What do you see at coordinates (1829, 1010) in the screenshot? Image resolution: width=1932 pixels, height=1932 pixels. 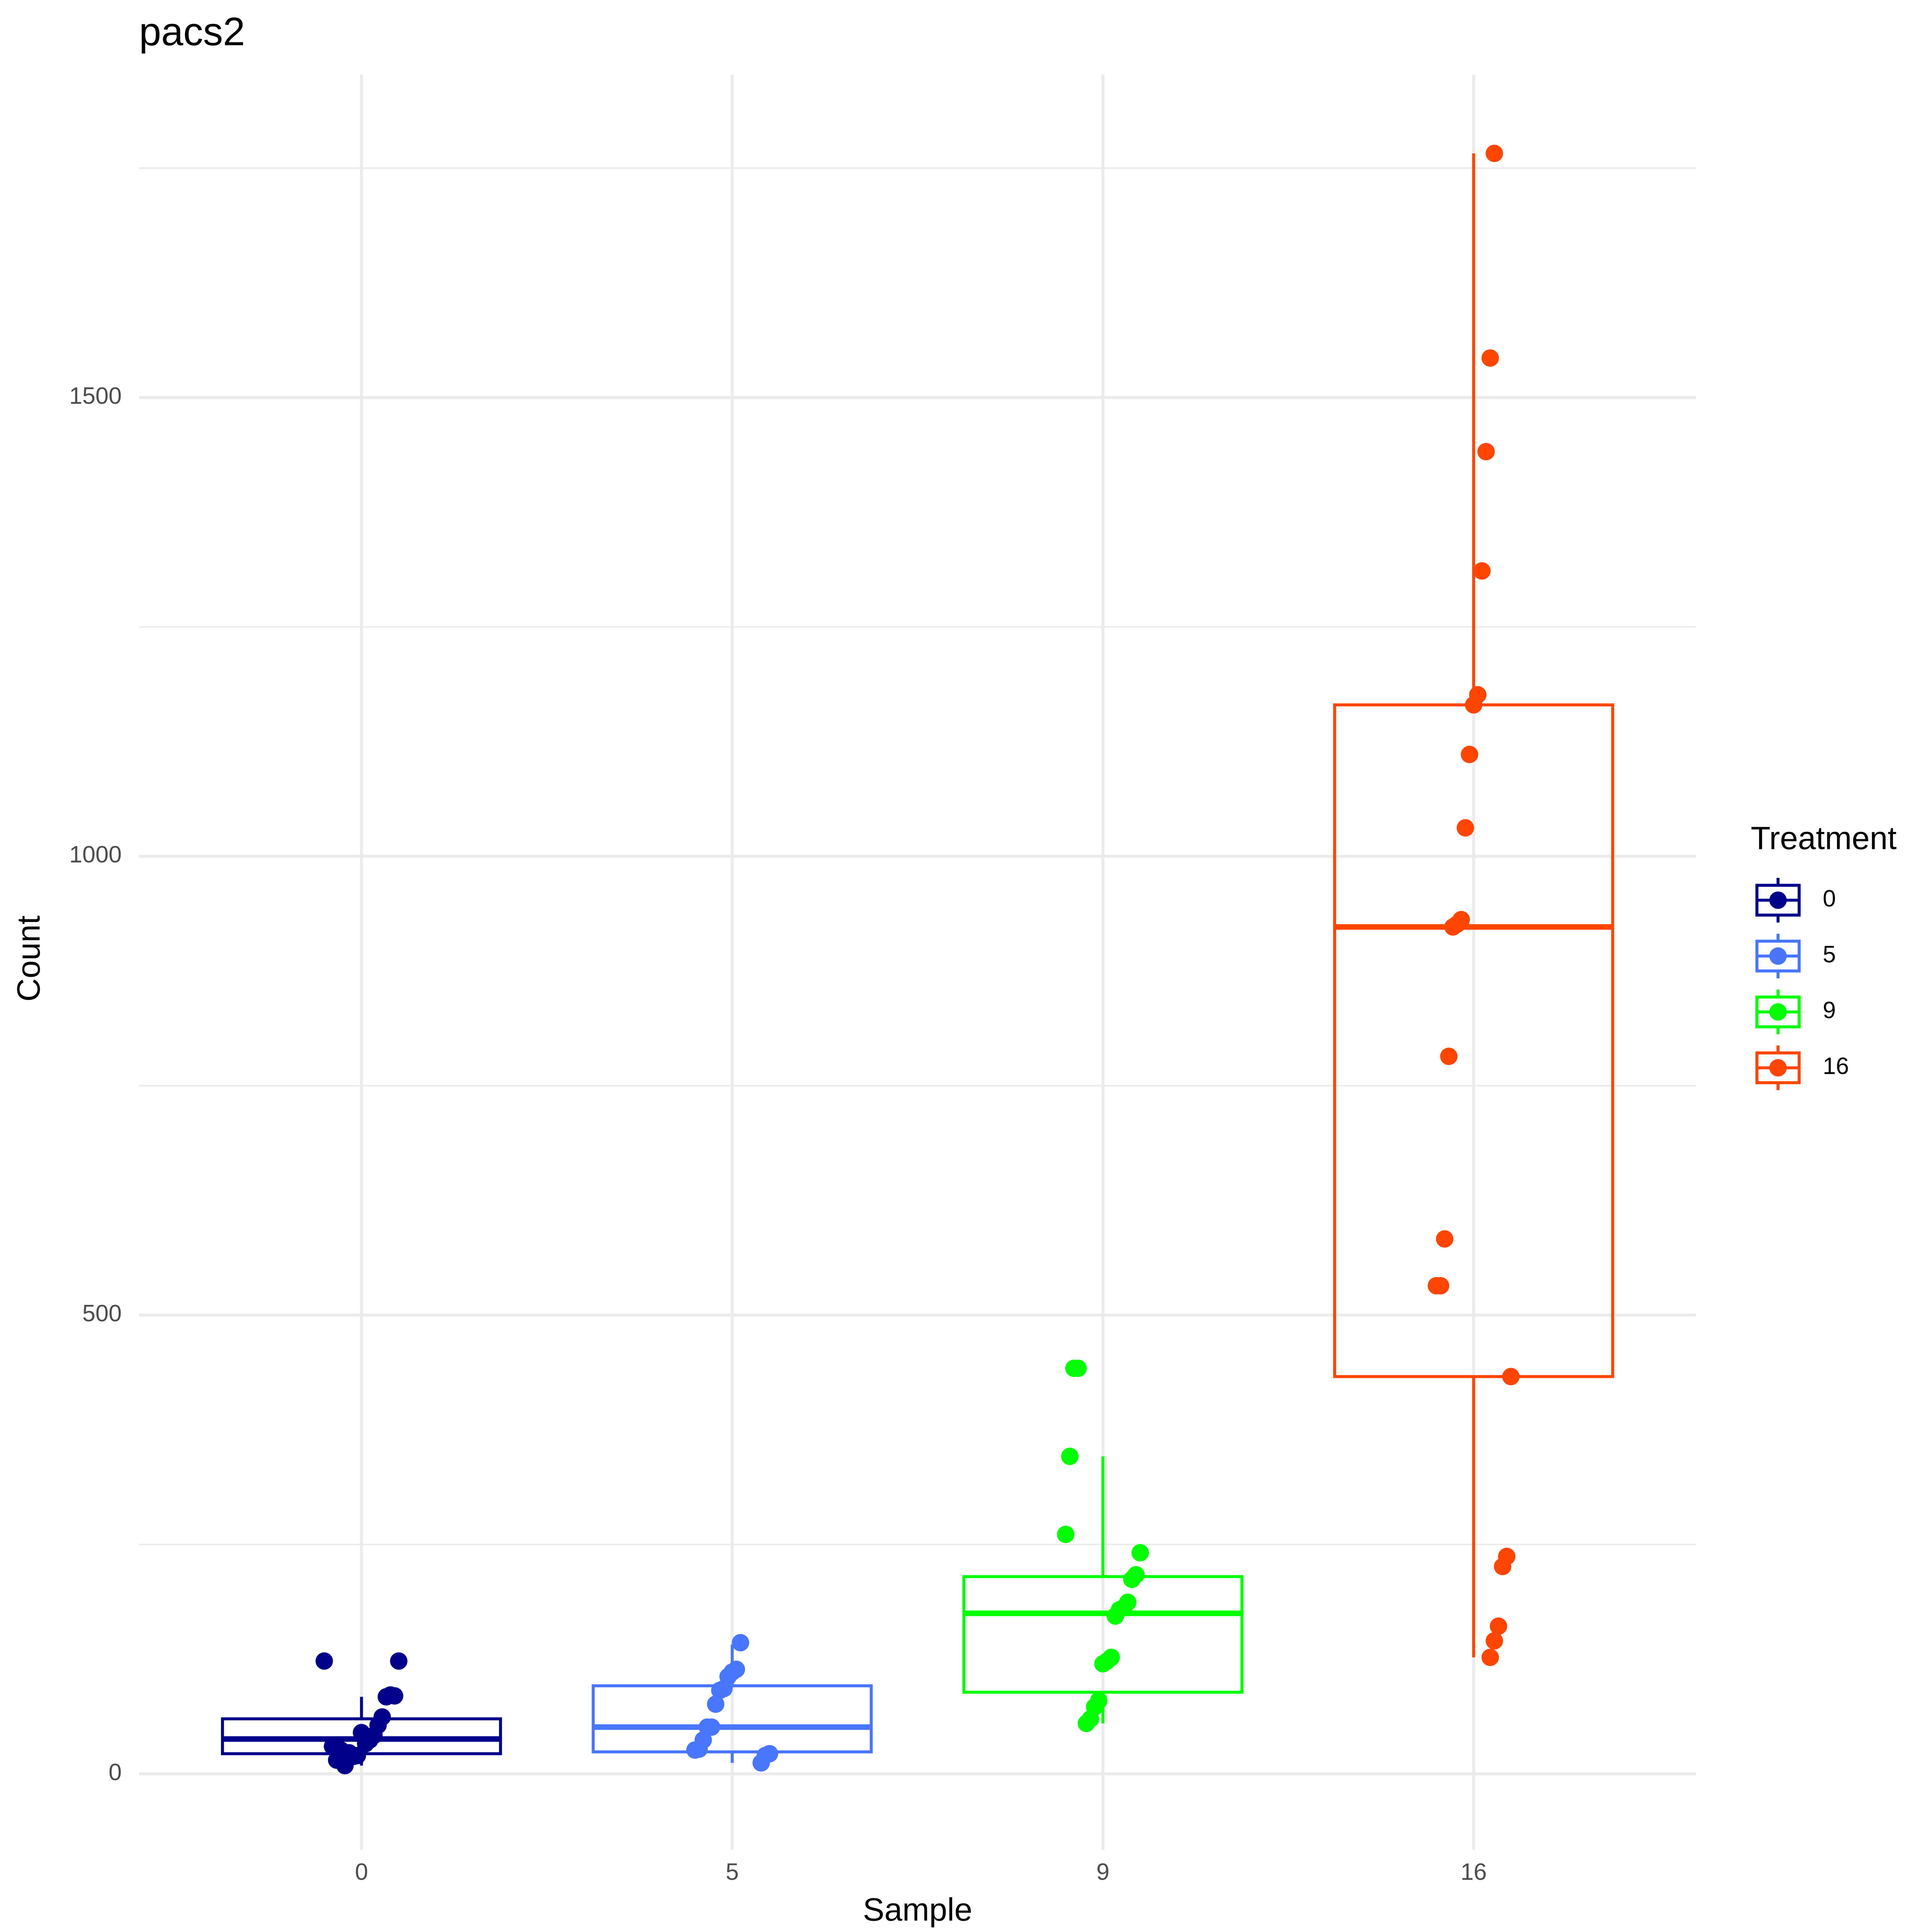 I see `legend-label: 9` at bounding box center [1829, 1010].